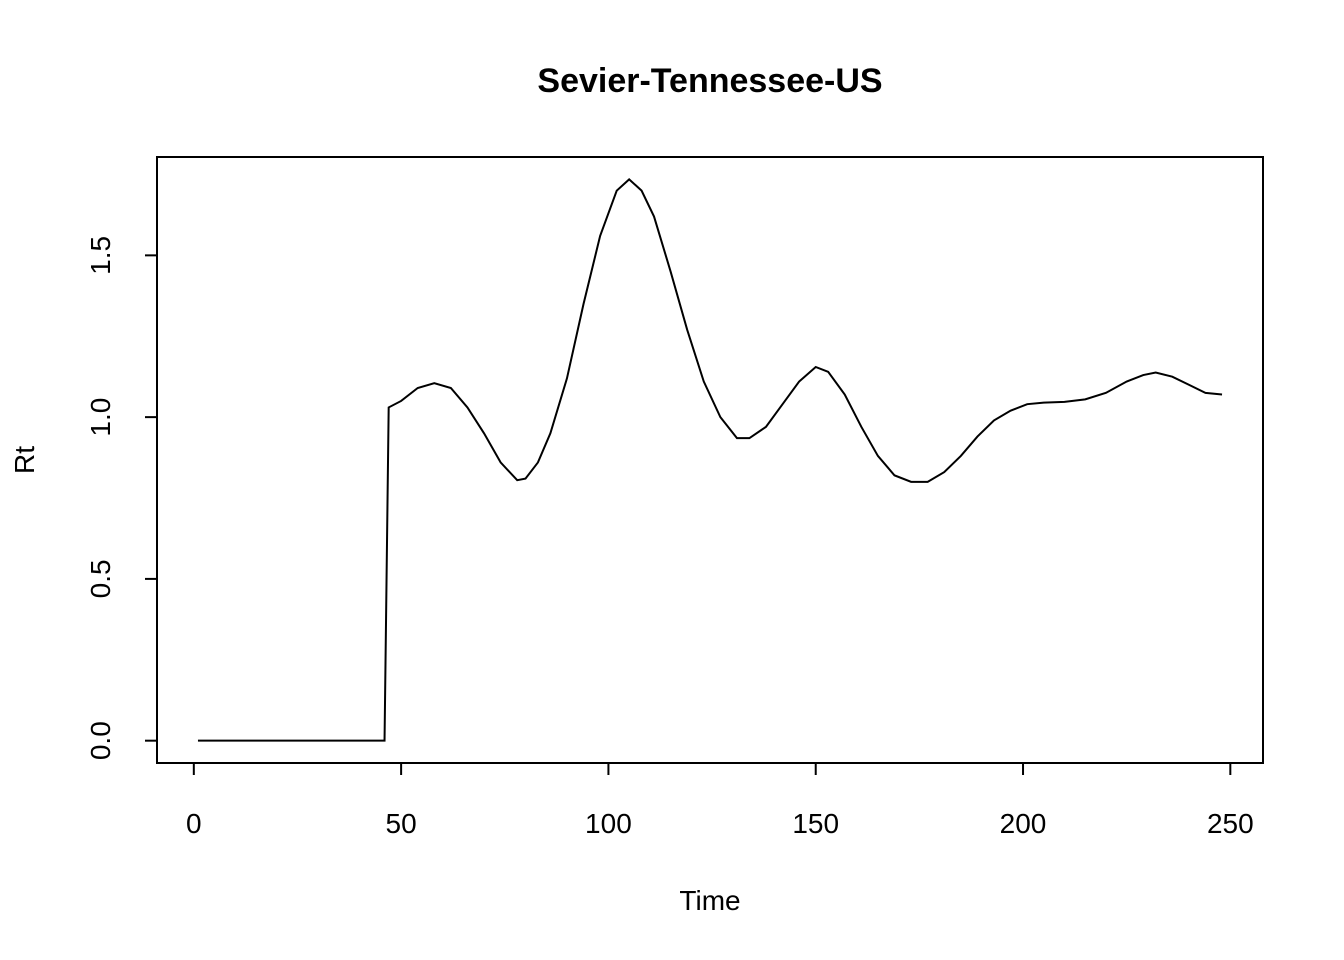 This screenshot has width=1344, height=960. I want to click on x-tick-label: 100, so click(608, 823).